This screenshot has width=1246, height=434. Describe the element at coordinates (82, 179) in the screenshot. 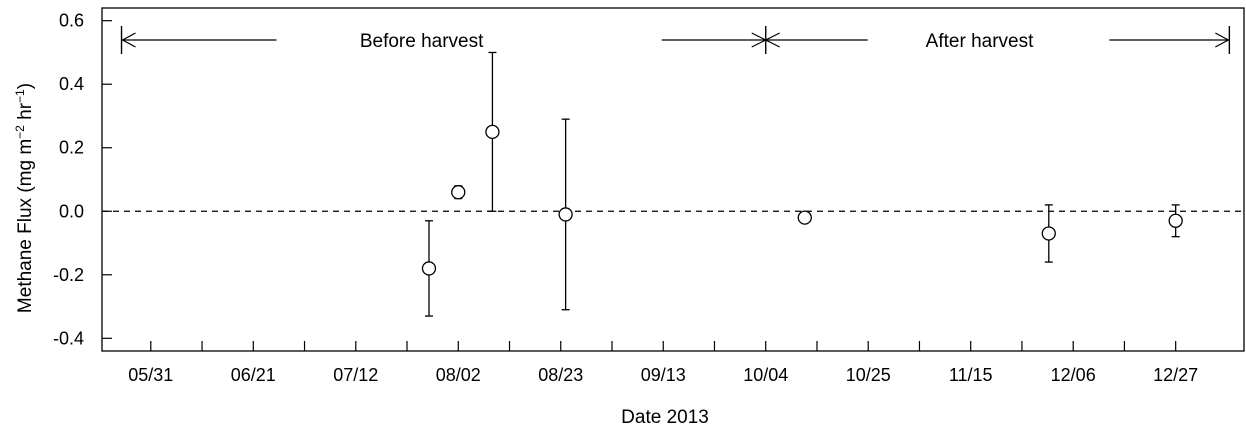

I see `y-axis: -0.4 -0.2 0.0 0.2 0.4 0.6` at that location.